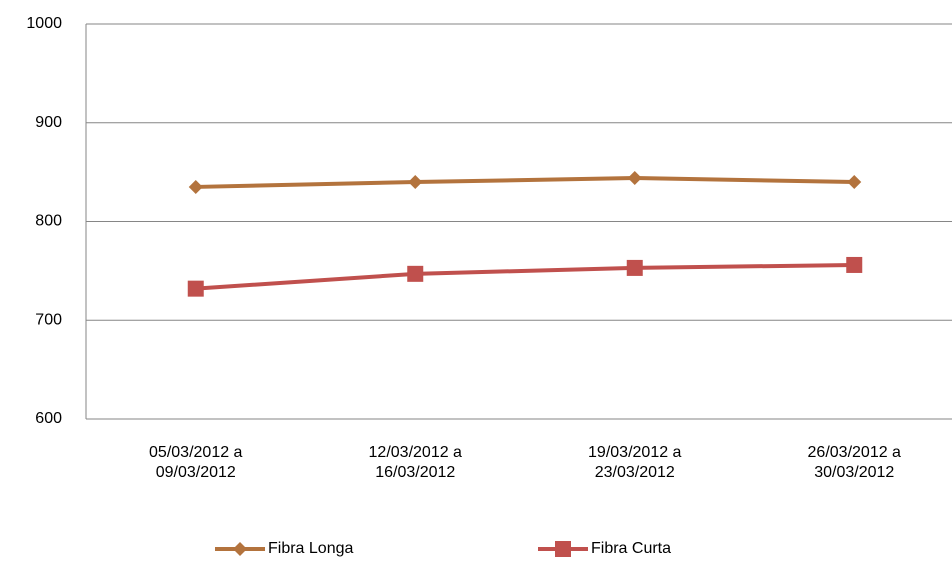 This screenshot has width=952, height=561. Describe the element at coordinates (44, 23) in the screenshot. I see `y-tick-label: 1000` at that location.